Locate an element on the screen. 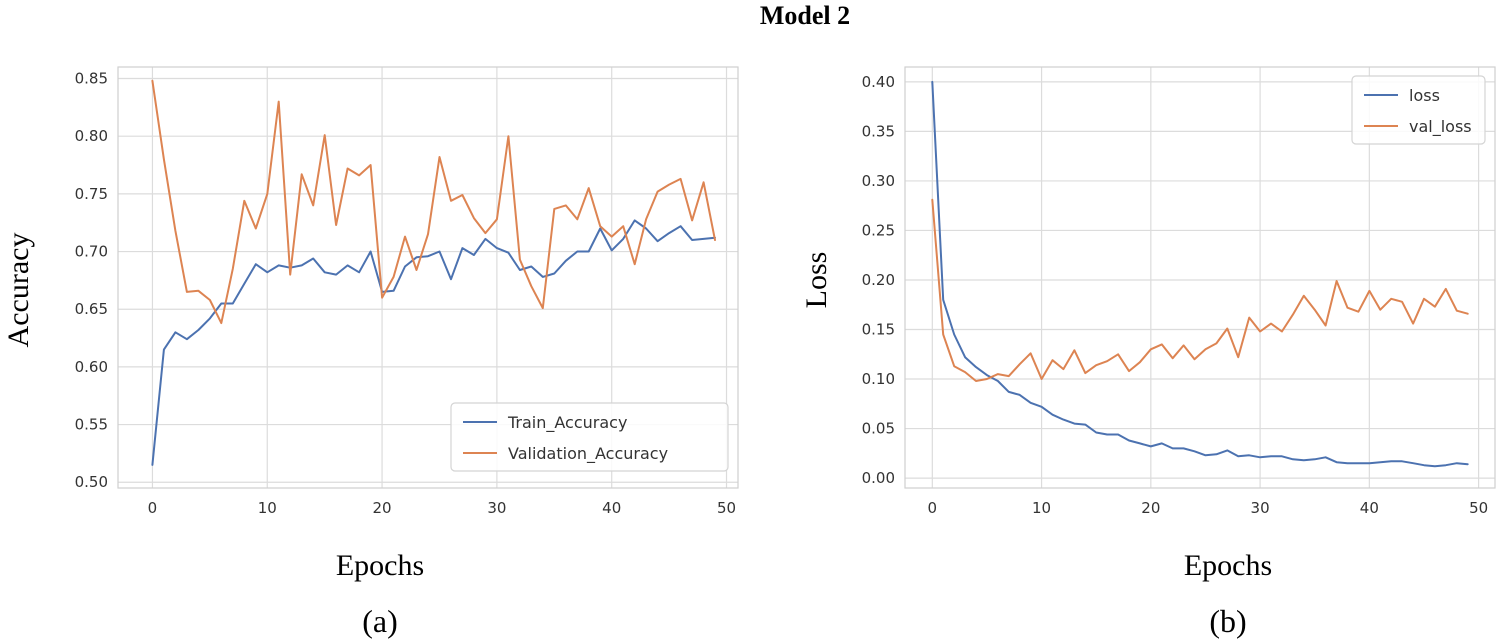 The height and width of the screenshot is (643, 1505). y-axis-label: Loss is located at coordinates (816, 280).